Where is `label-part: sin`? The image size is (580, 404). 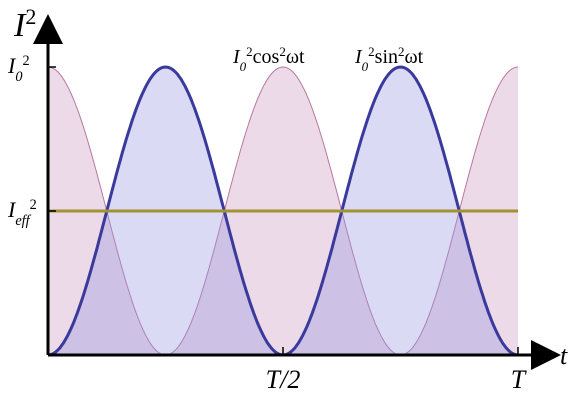 label-part: sin is located at coordinates (386, 57).